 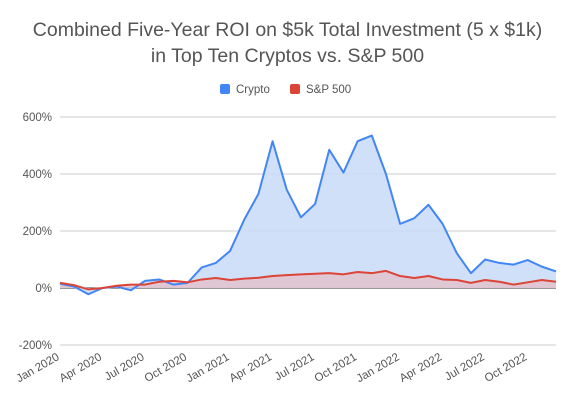 I want to click on x-tick-label: Jan 2022, so click(x=378, y=368).